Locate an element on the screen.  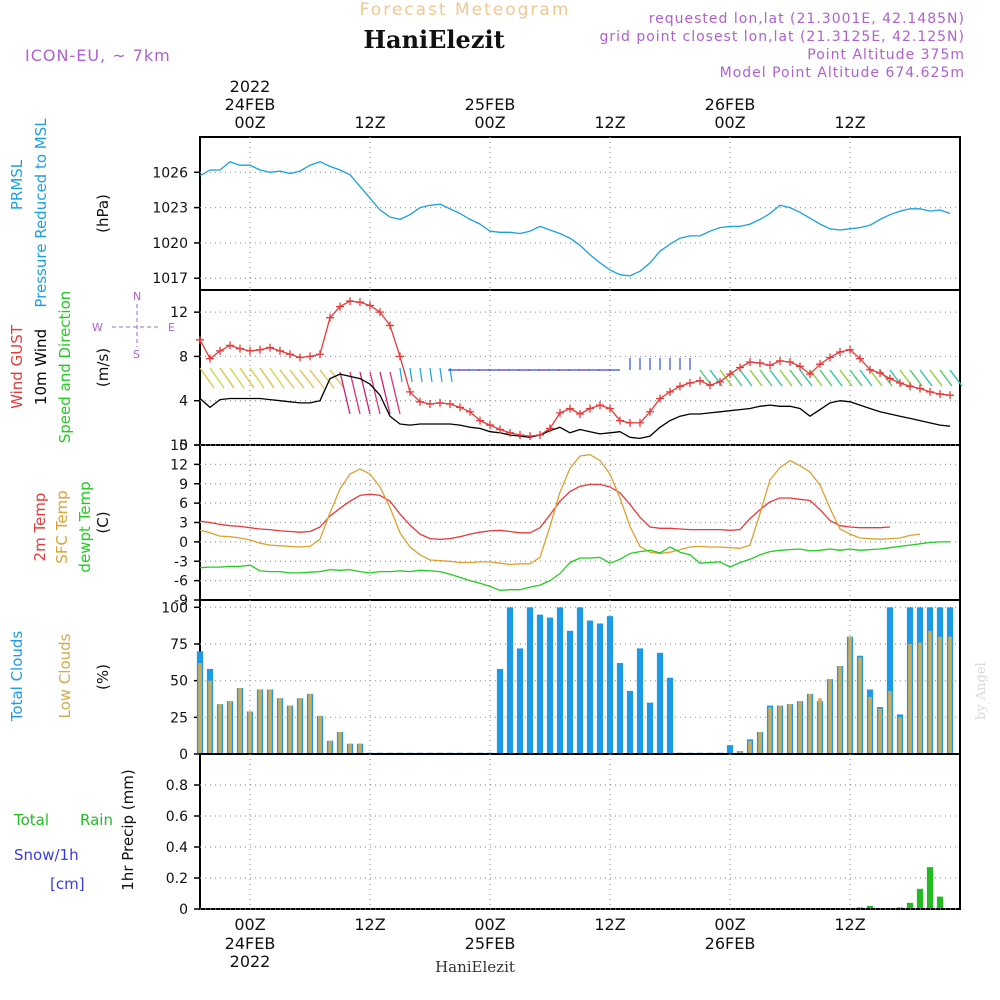
product-title: Forecast Meteogram is located at coordinates (465, 10).